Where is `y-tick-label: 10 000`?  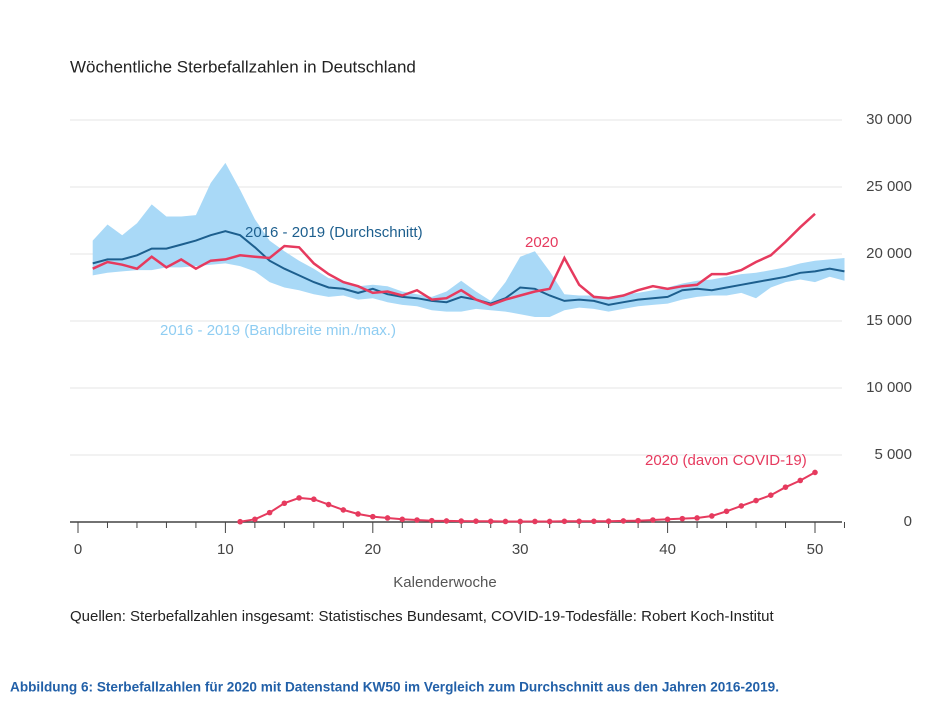
y-tick-label: 10 000 is located at coordinates (889, 387).